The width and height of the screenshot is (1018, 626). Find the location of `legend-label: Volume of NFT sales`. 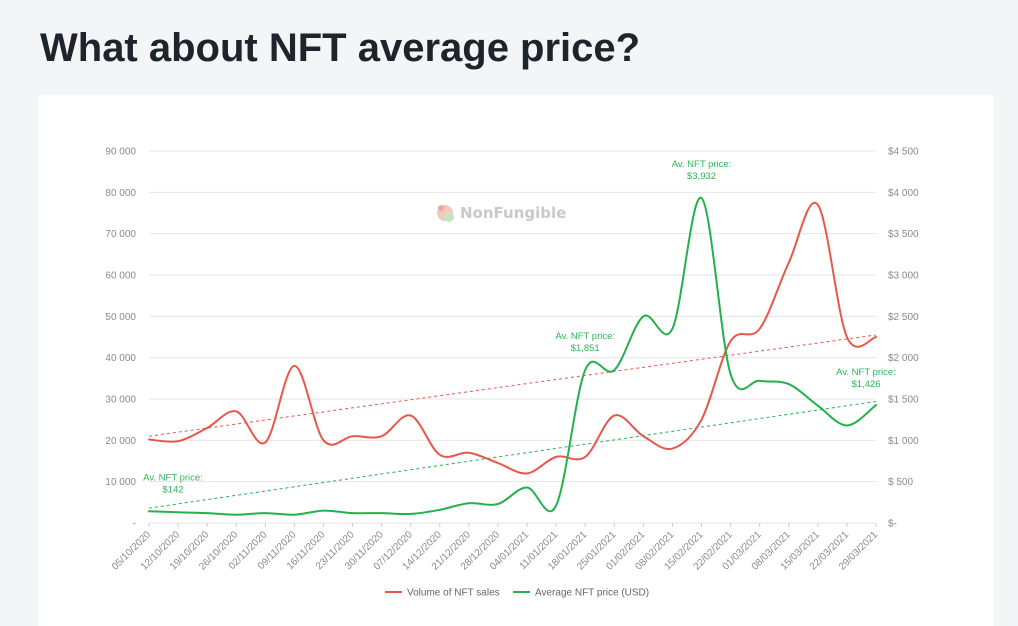

legend-label: Volume of NFT sales is located at coordinates (453, 593).